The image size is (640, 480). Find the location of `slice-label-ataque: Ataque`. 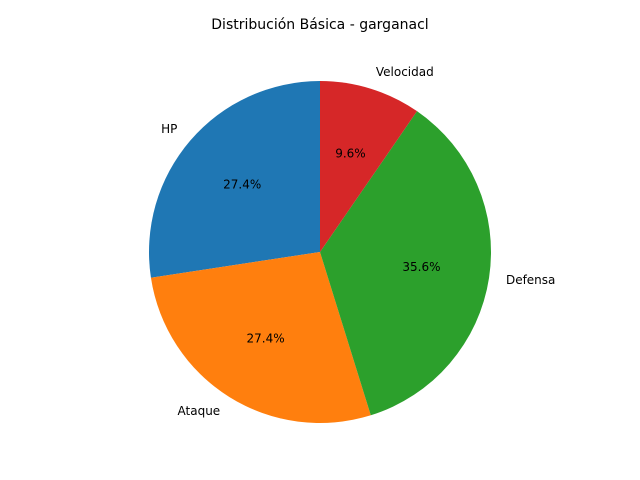

slice-label-ataque: Ataque is located at coordinates (199, 411).